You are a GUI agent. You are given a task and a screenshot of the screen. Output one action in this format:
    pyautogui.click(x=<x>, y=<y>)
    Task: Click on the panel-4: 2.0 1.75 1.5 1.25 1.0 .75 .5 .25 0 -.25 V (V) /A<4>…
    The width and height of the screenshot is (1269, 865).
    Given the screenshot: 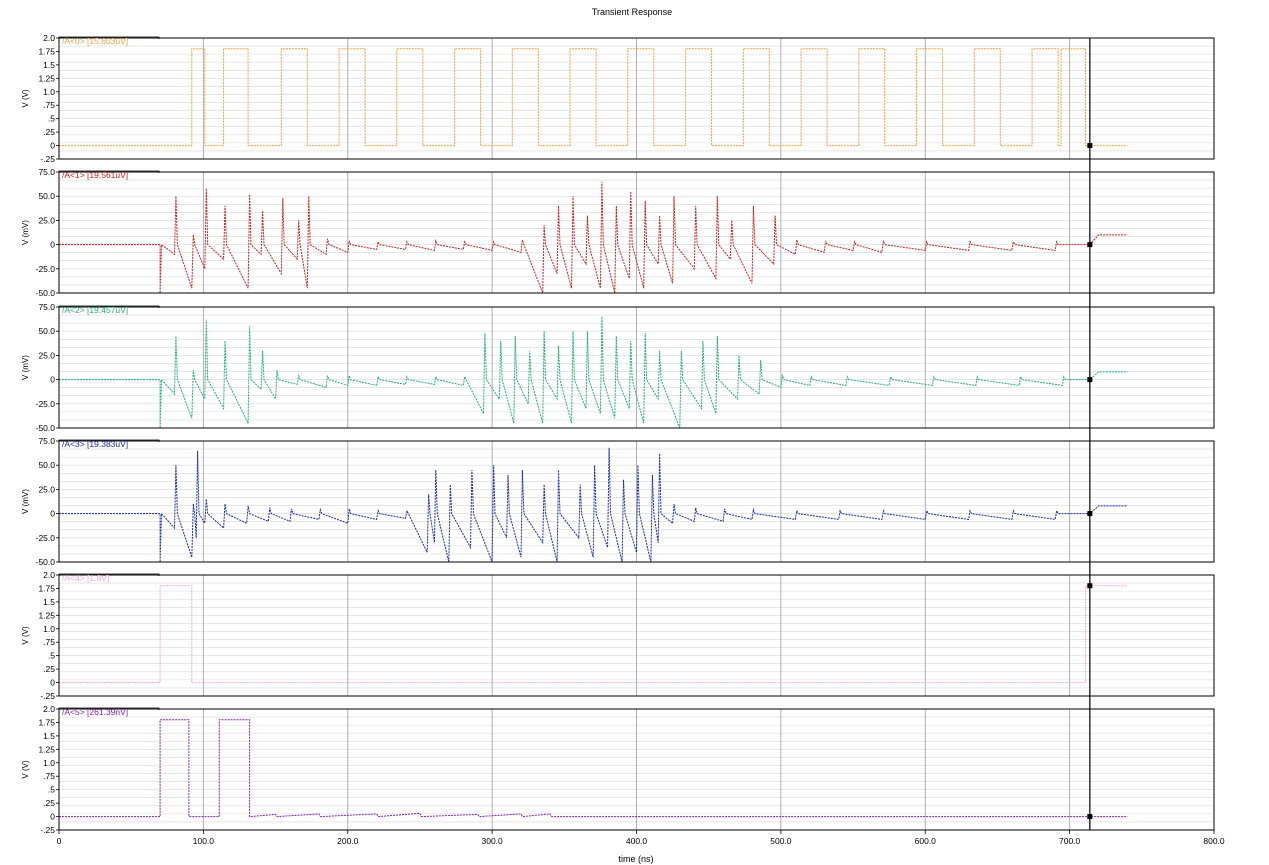 What is the action you would take?
    pyautogui.click(x=618, y=635)
    